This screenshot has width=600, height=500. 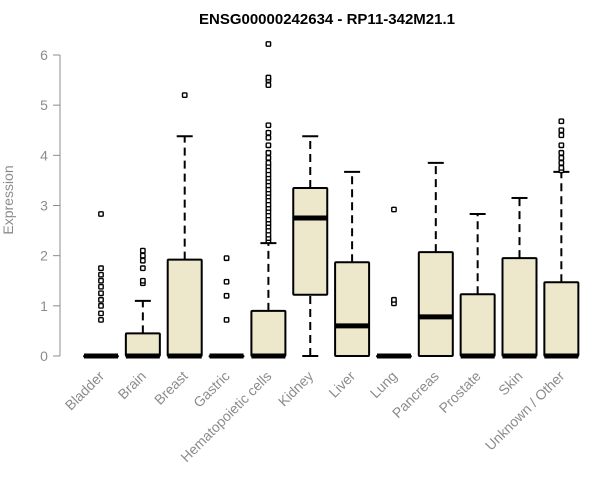 I want to click on y-tick-label: 2, so click(x=44, y=256).